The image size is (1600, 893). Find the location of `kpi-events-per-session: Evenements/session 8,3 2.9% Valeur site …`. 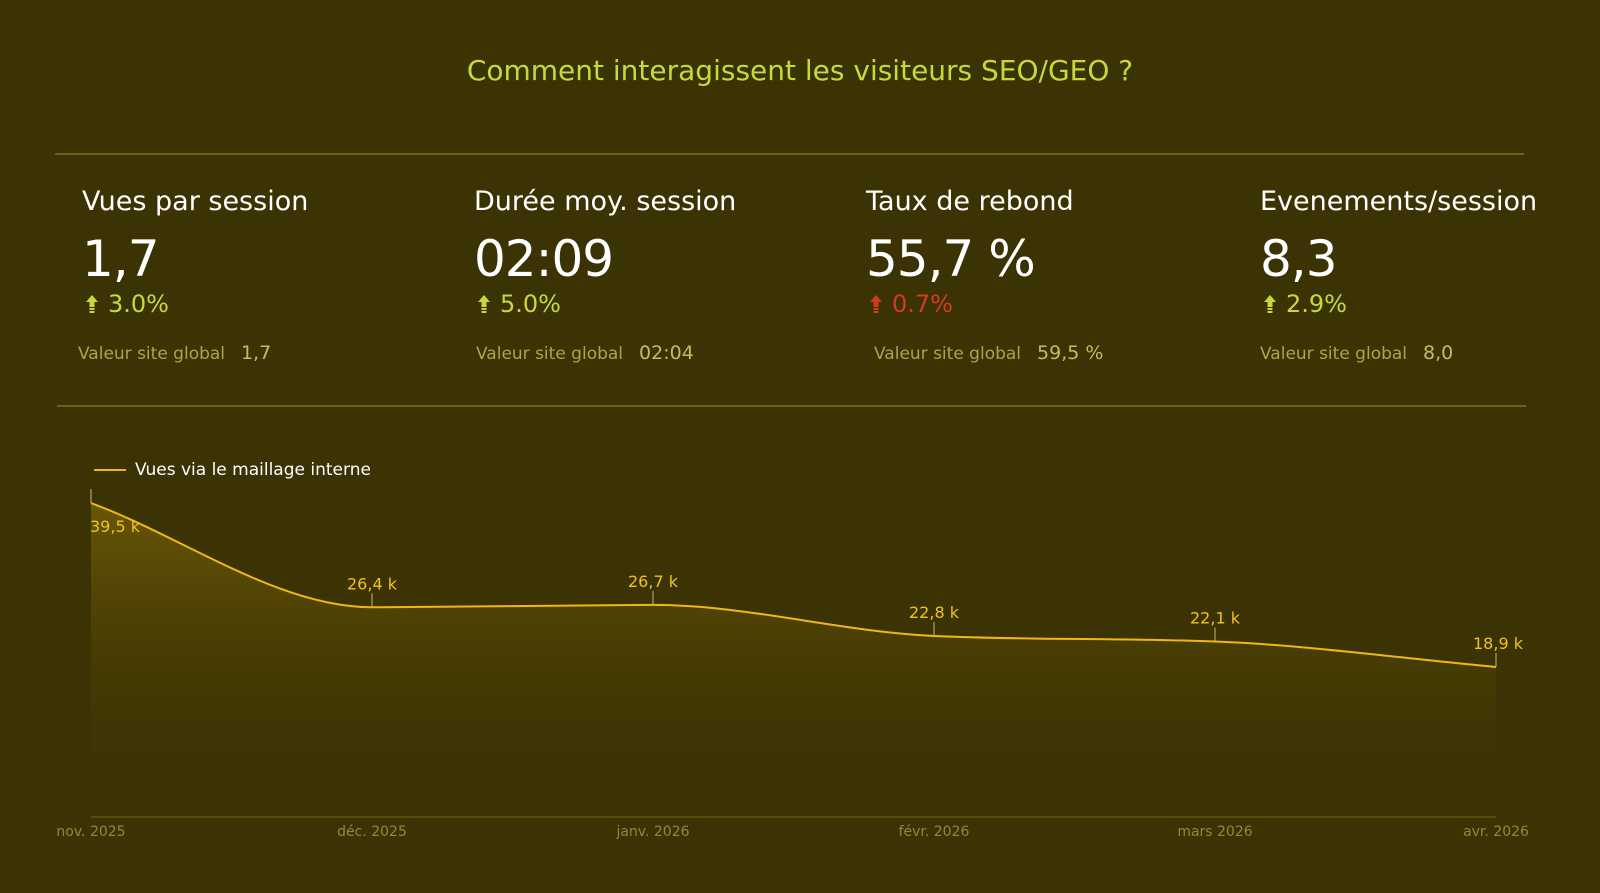

kpi-events-per-session: Evenements/session 8,3 2.9% Valeur site … is located at coordinates (1430, 276).